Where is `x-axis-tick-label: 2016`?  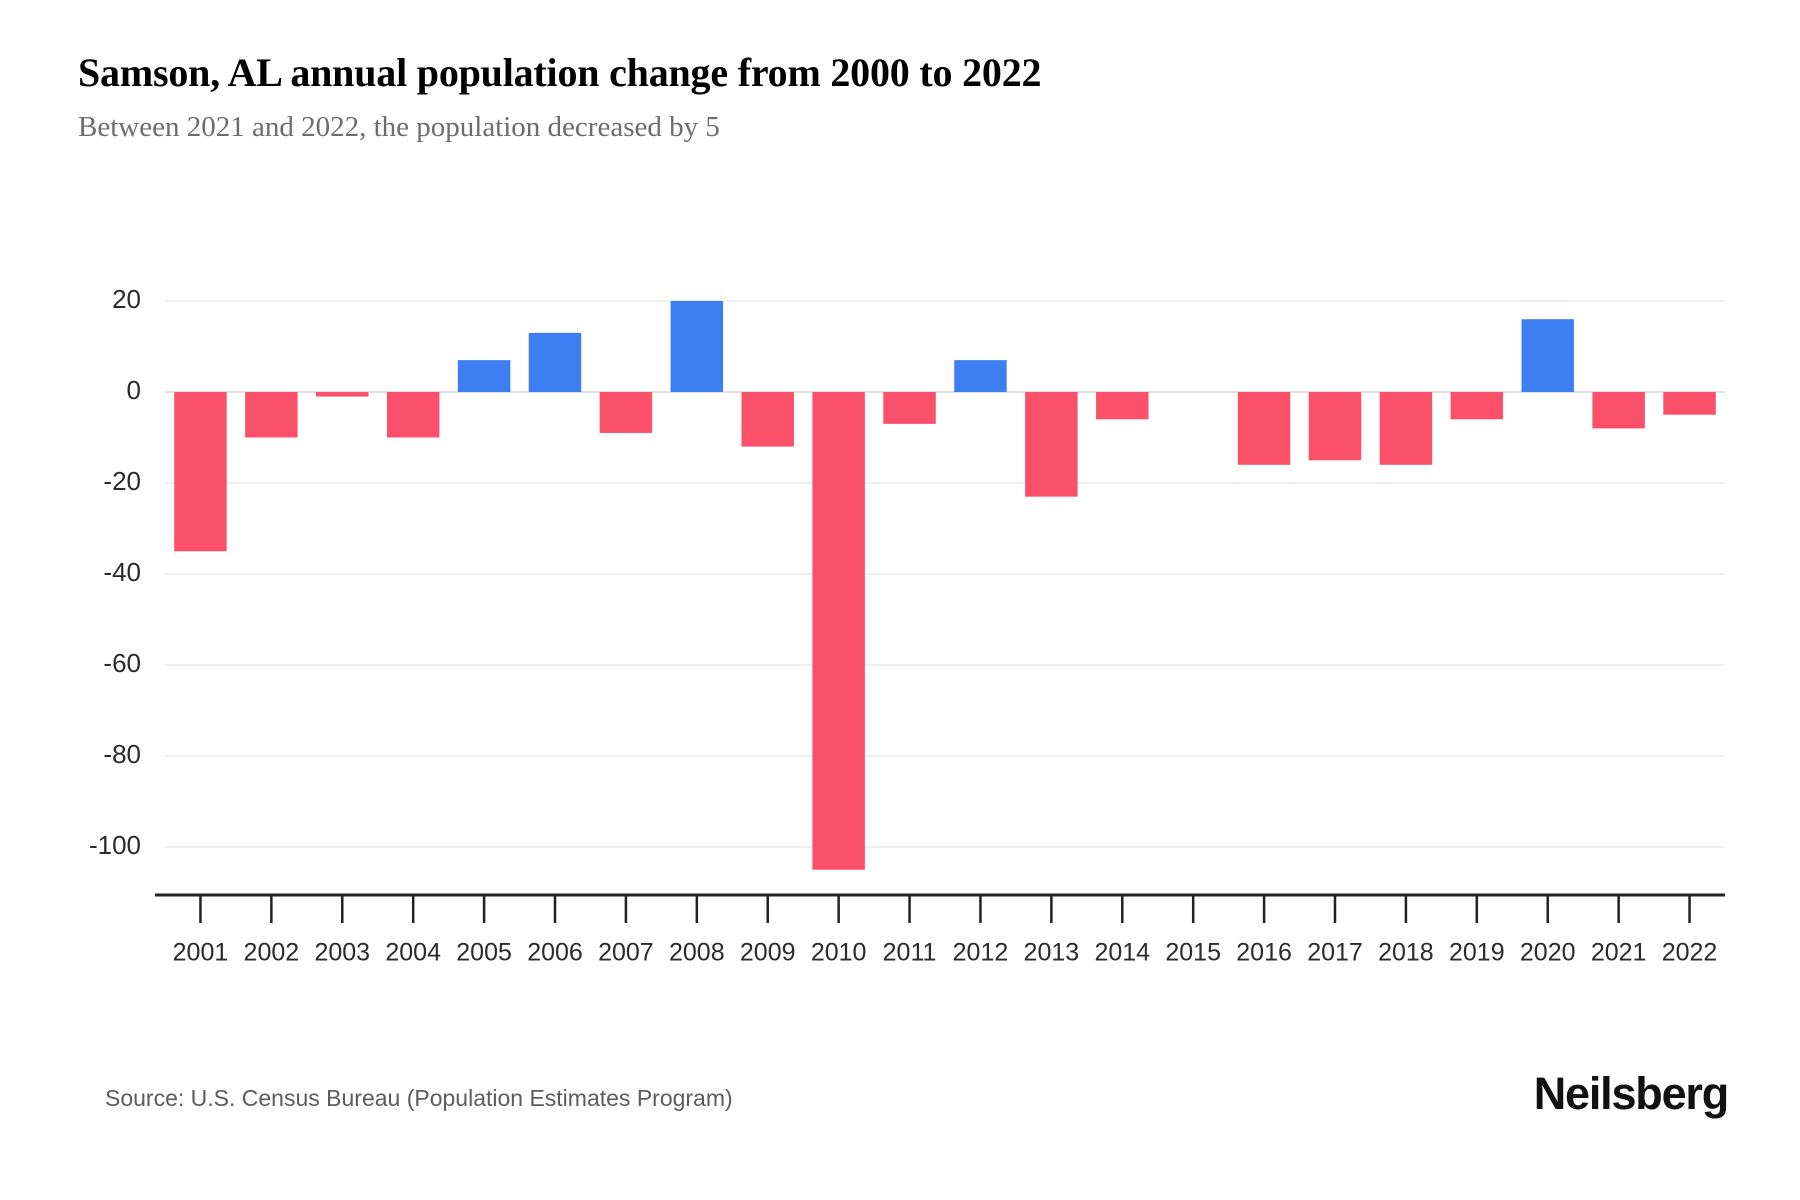
x-axis-tick-label: 2016 is located at coordinates (1264, 953).